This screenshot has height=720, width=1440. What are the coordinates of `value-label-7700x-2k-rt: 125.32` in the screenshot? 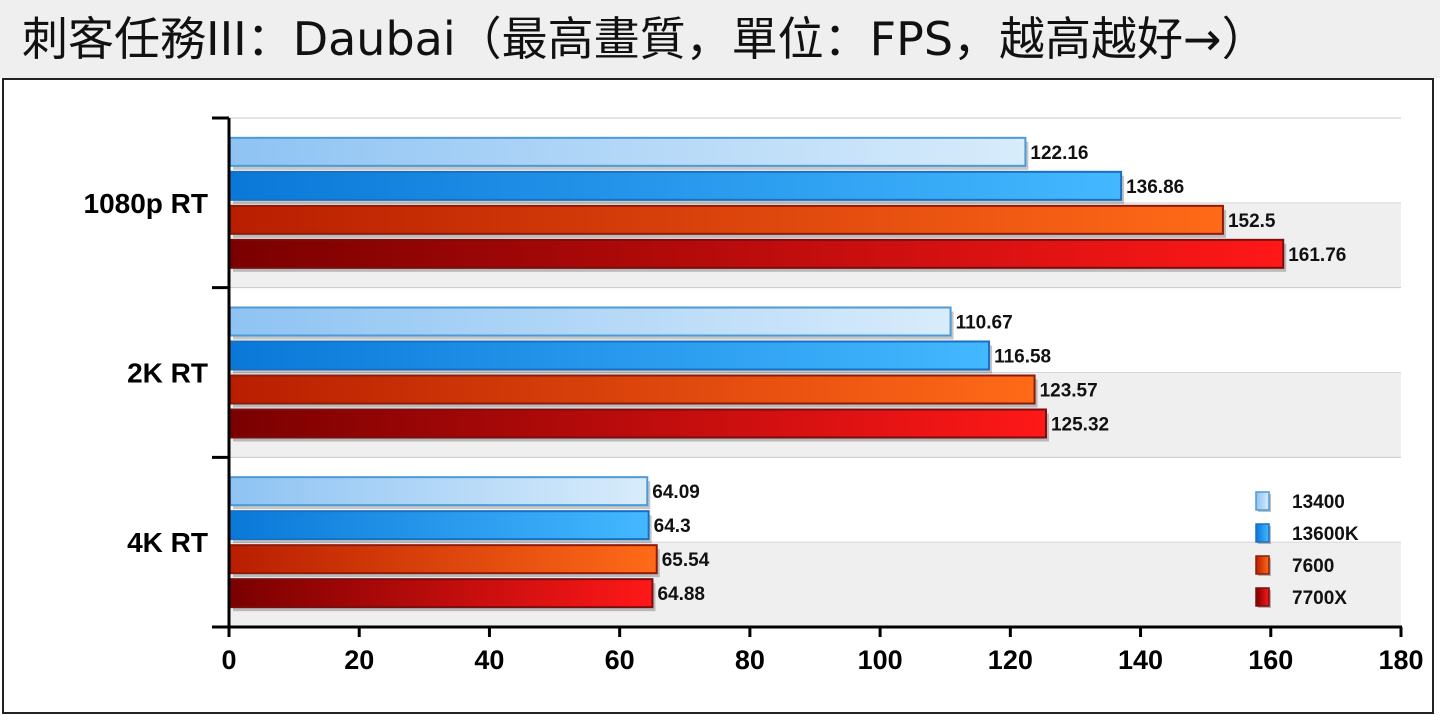 It's located at (1080, 425).